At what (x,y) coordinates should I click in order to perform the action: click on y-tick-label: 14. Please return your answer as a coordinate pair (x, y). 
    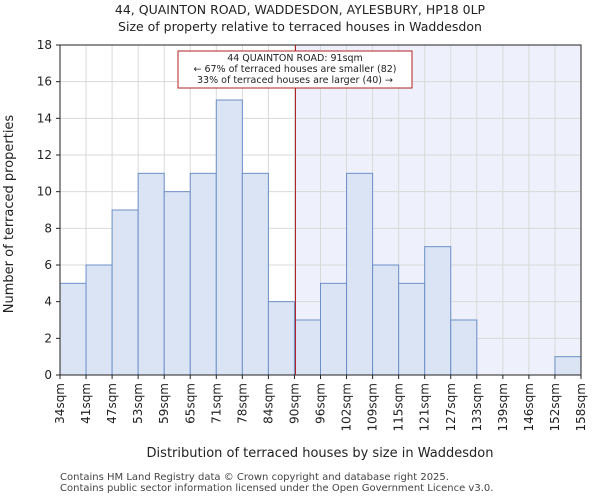
    Looking at the image, I should click on (44, 118).